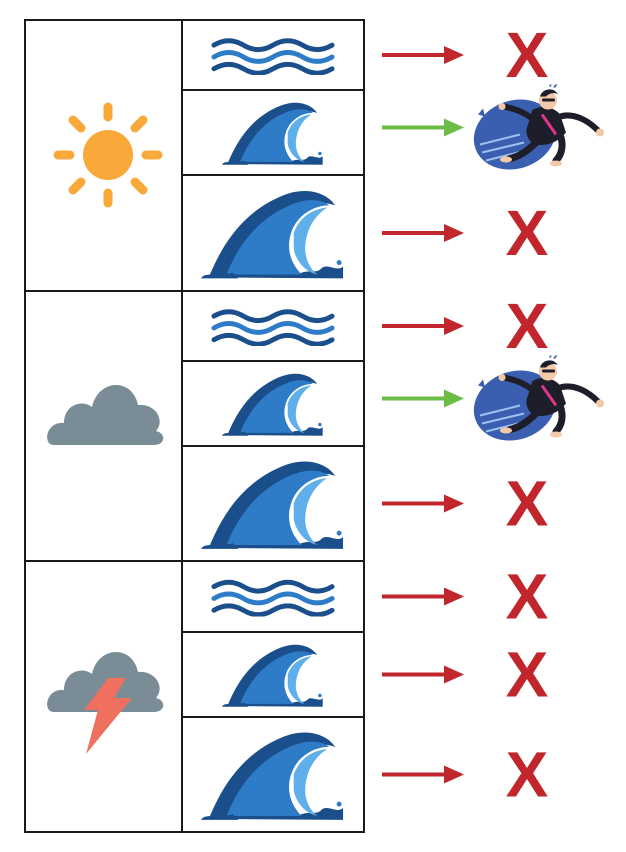 This screenshot has width=626, height=852. I want to click on storm-cloud-icon, so click(105, 702).